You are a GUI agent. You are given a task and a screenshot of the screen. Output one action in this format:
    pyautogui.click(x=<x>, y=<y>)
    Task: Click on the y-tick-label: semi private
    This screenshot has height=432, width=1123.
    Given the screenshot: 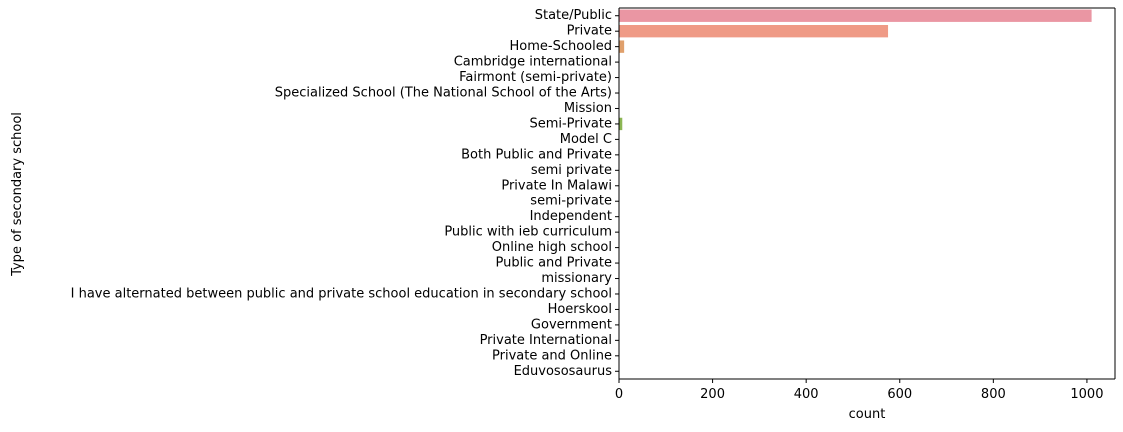 What is the action you would take?
    pyautogui.click(x=571, y=170)
    